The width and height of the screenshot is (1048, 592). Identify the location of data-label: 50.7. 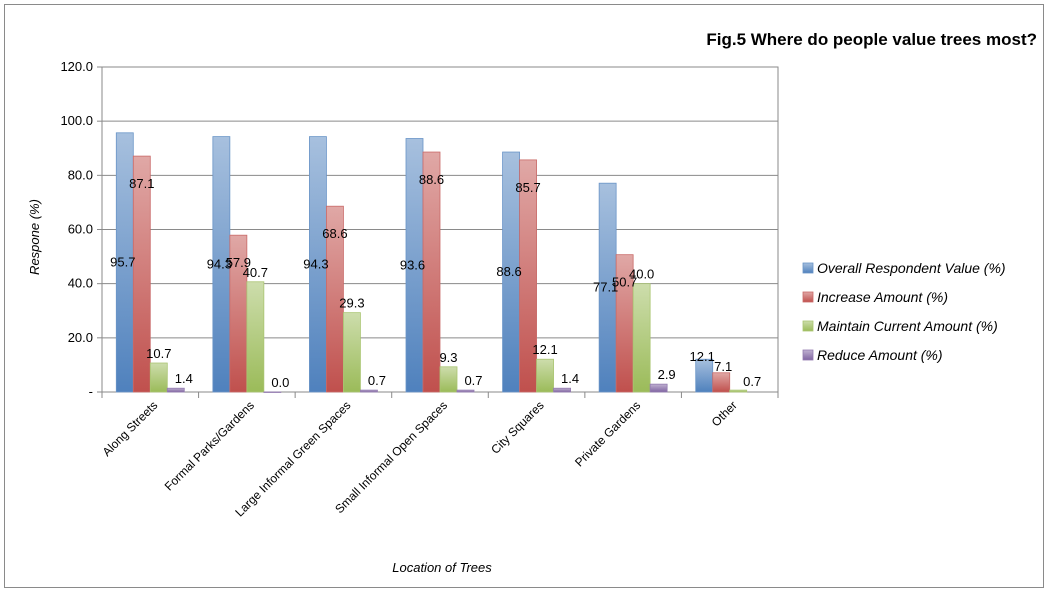
(624, 282).